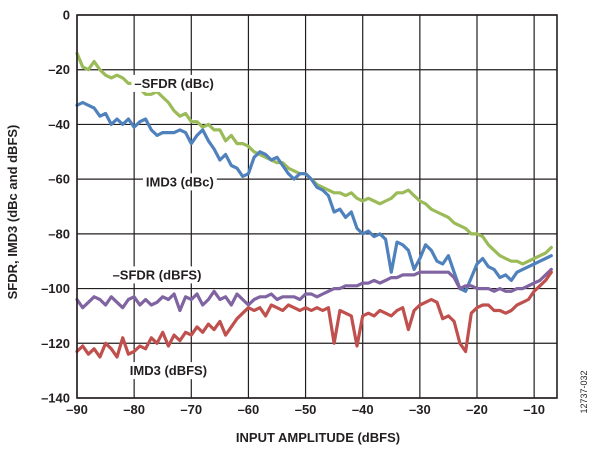 The image size is (594, 449). What do you see at coordinates (59, 124) in the screenshot?
I see `y-tick-label: –40` at bounding box center [59, 124].